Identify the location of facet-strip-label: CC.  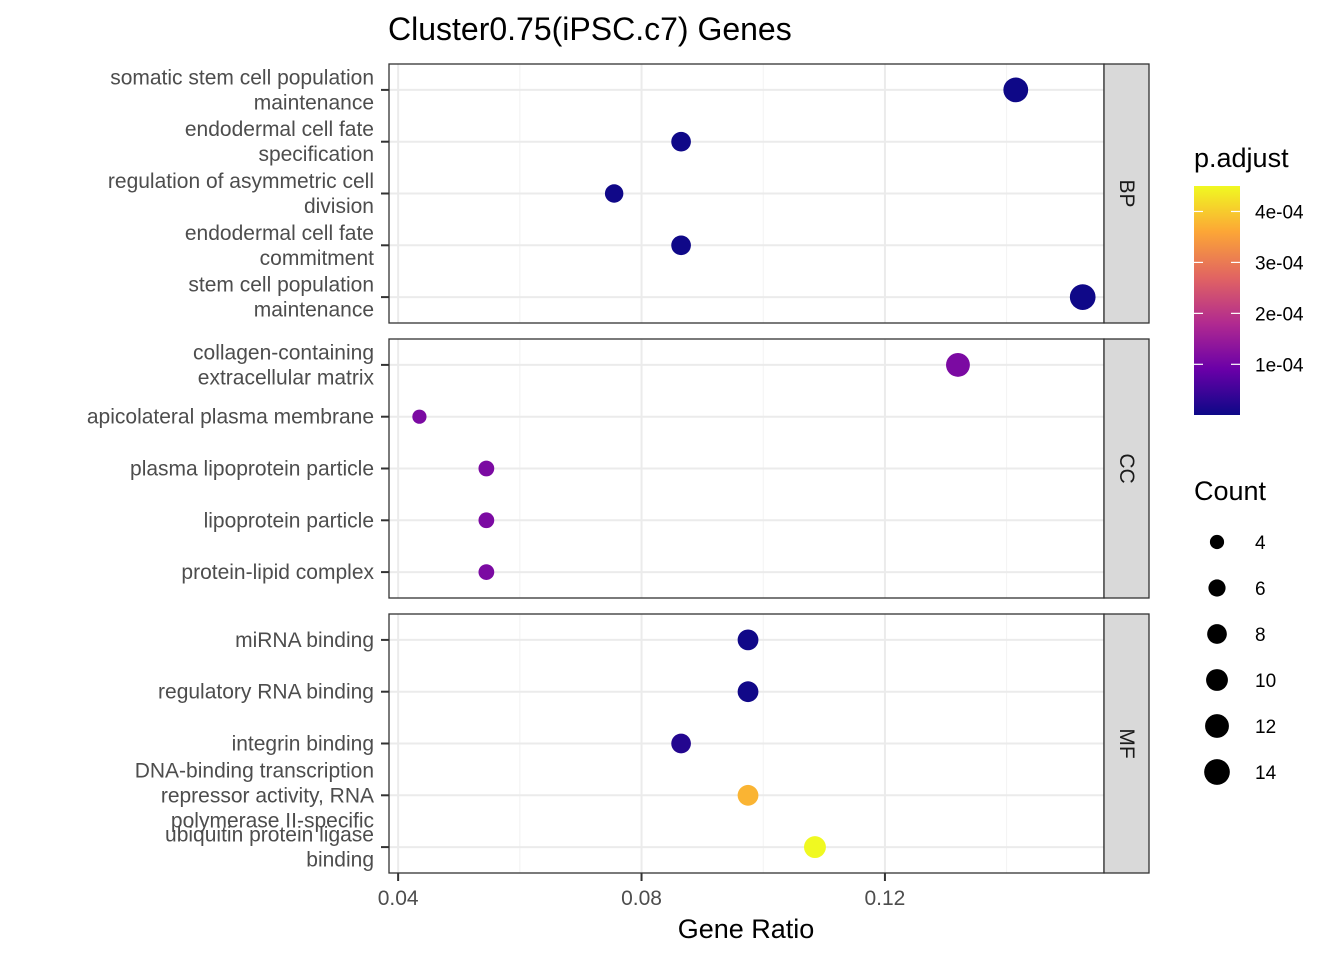
(1126, 468).